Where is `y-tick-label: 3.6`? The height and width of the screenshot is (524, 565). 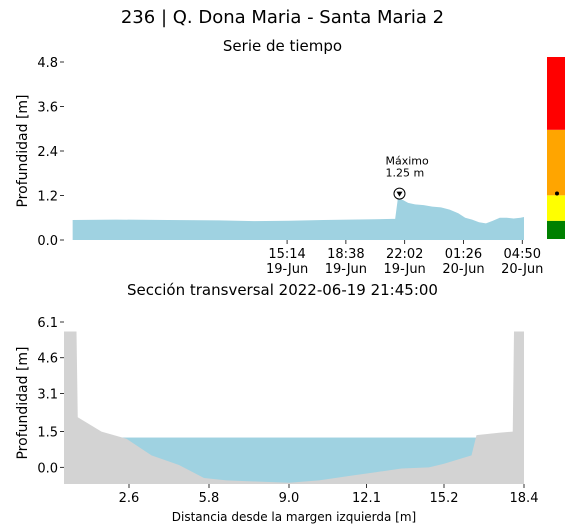
y-tick-label: 3.6 is located at coordinates (47, 108).